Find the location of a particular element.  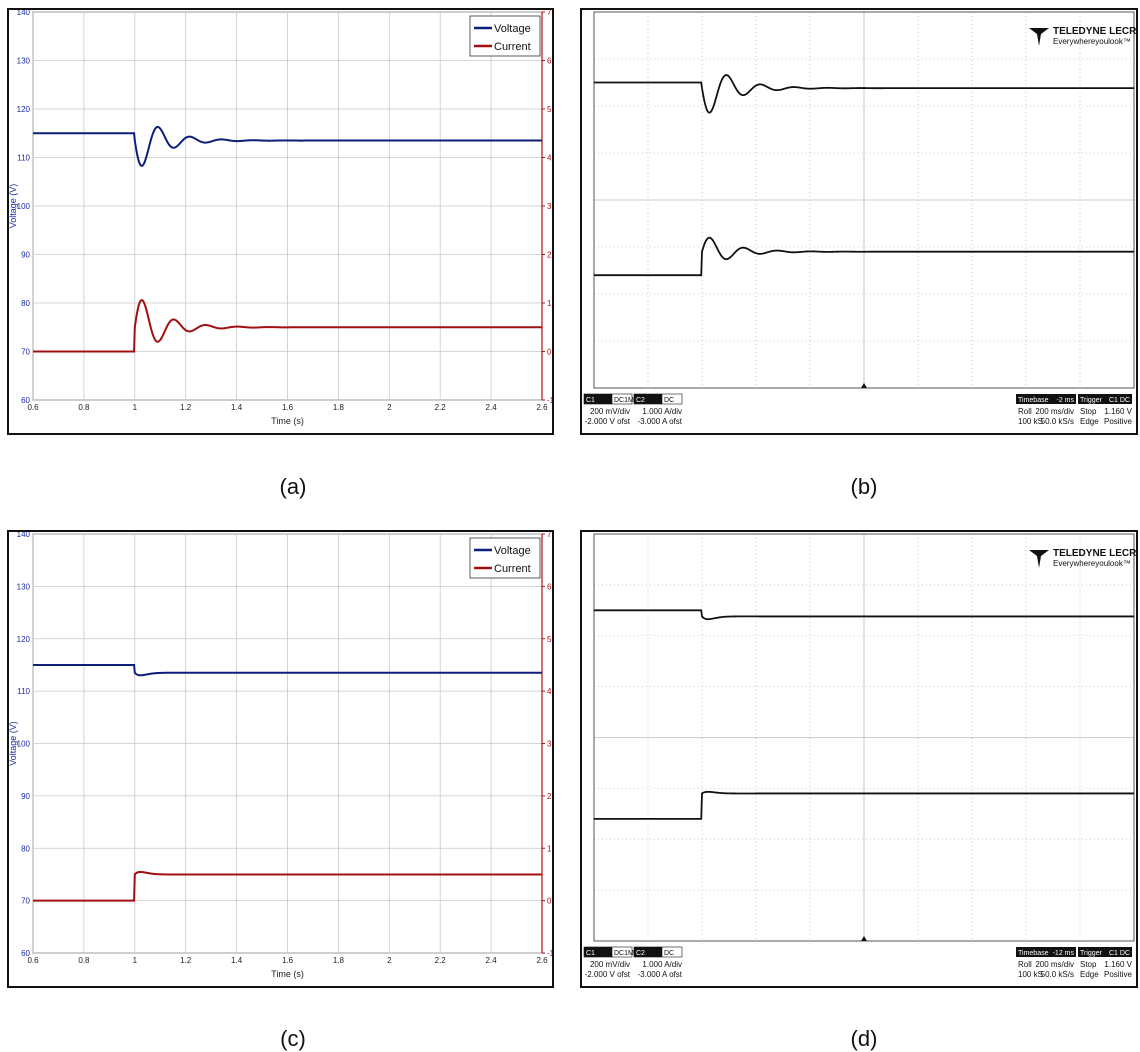

caption-d: (d) is located at coordinates (864, 1038).